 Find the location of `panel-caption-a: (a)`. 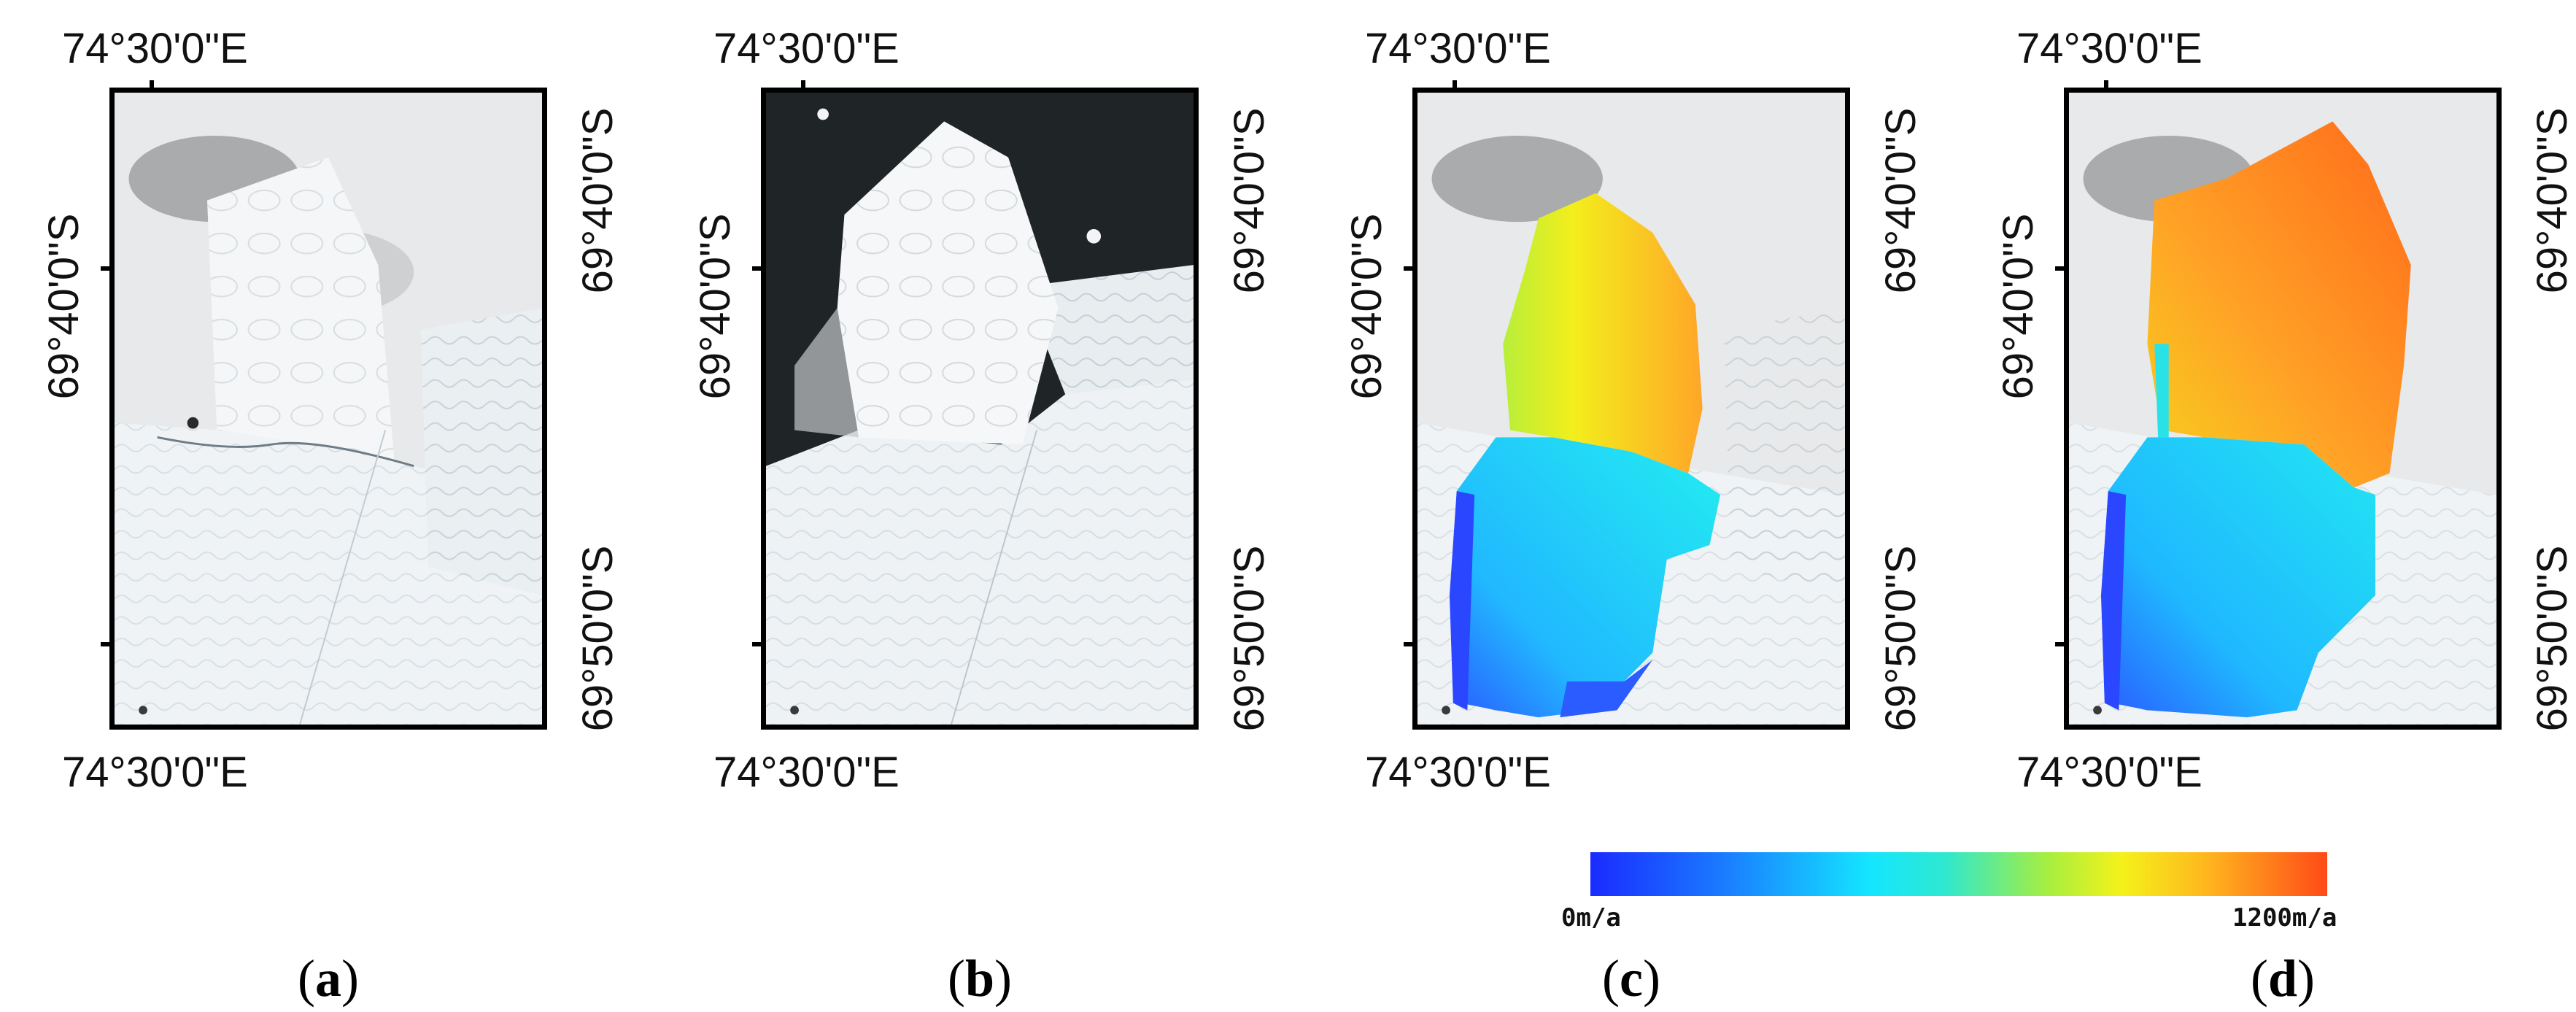

panel-caption-a: (a) is located at coordinates (328, 978).